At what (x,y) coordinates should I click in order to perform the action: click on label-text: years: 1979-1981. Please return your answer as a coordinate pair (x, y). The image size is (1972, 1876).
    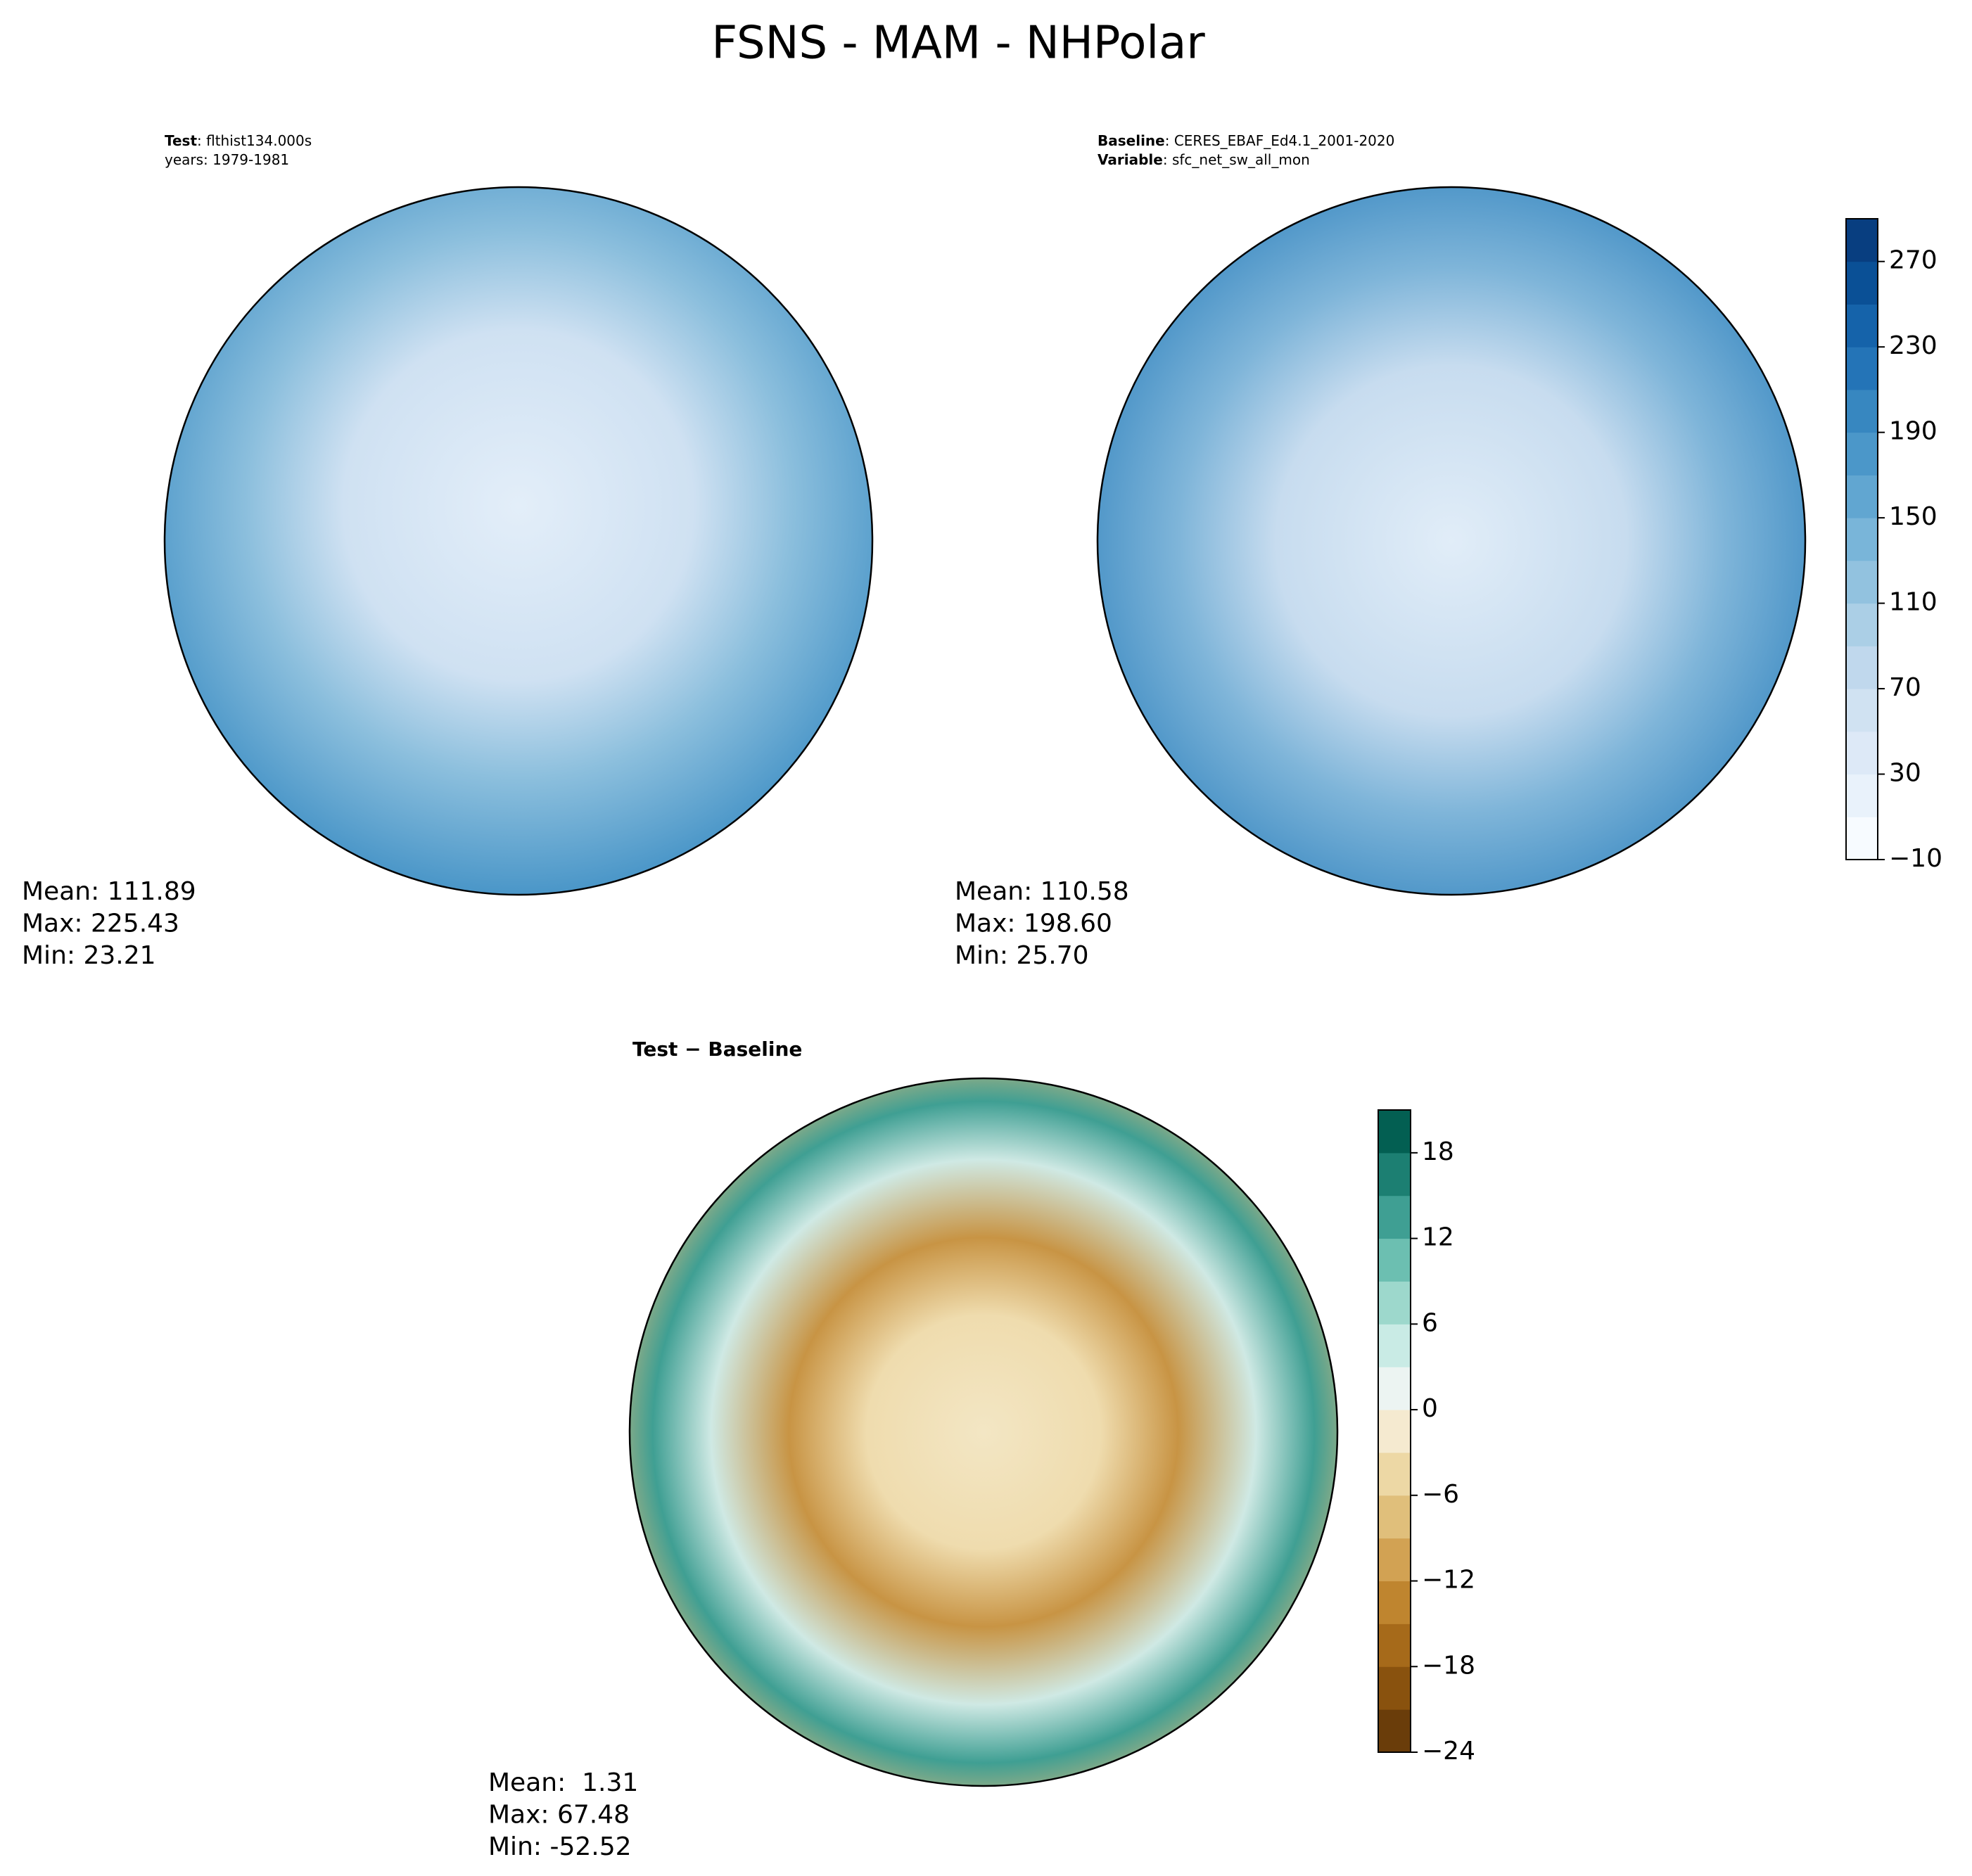
    Looking at the image, I should click on (227, 159).